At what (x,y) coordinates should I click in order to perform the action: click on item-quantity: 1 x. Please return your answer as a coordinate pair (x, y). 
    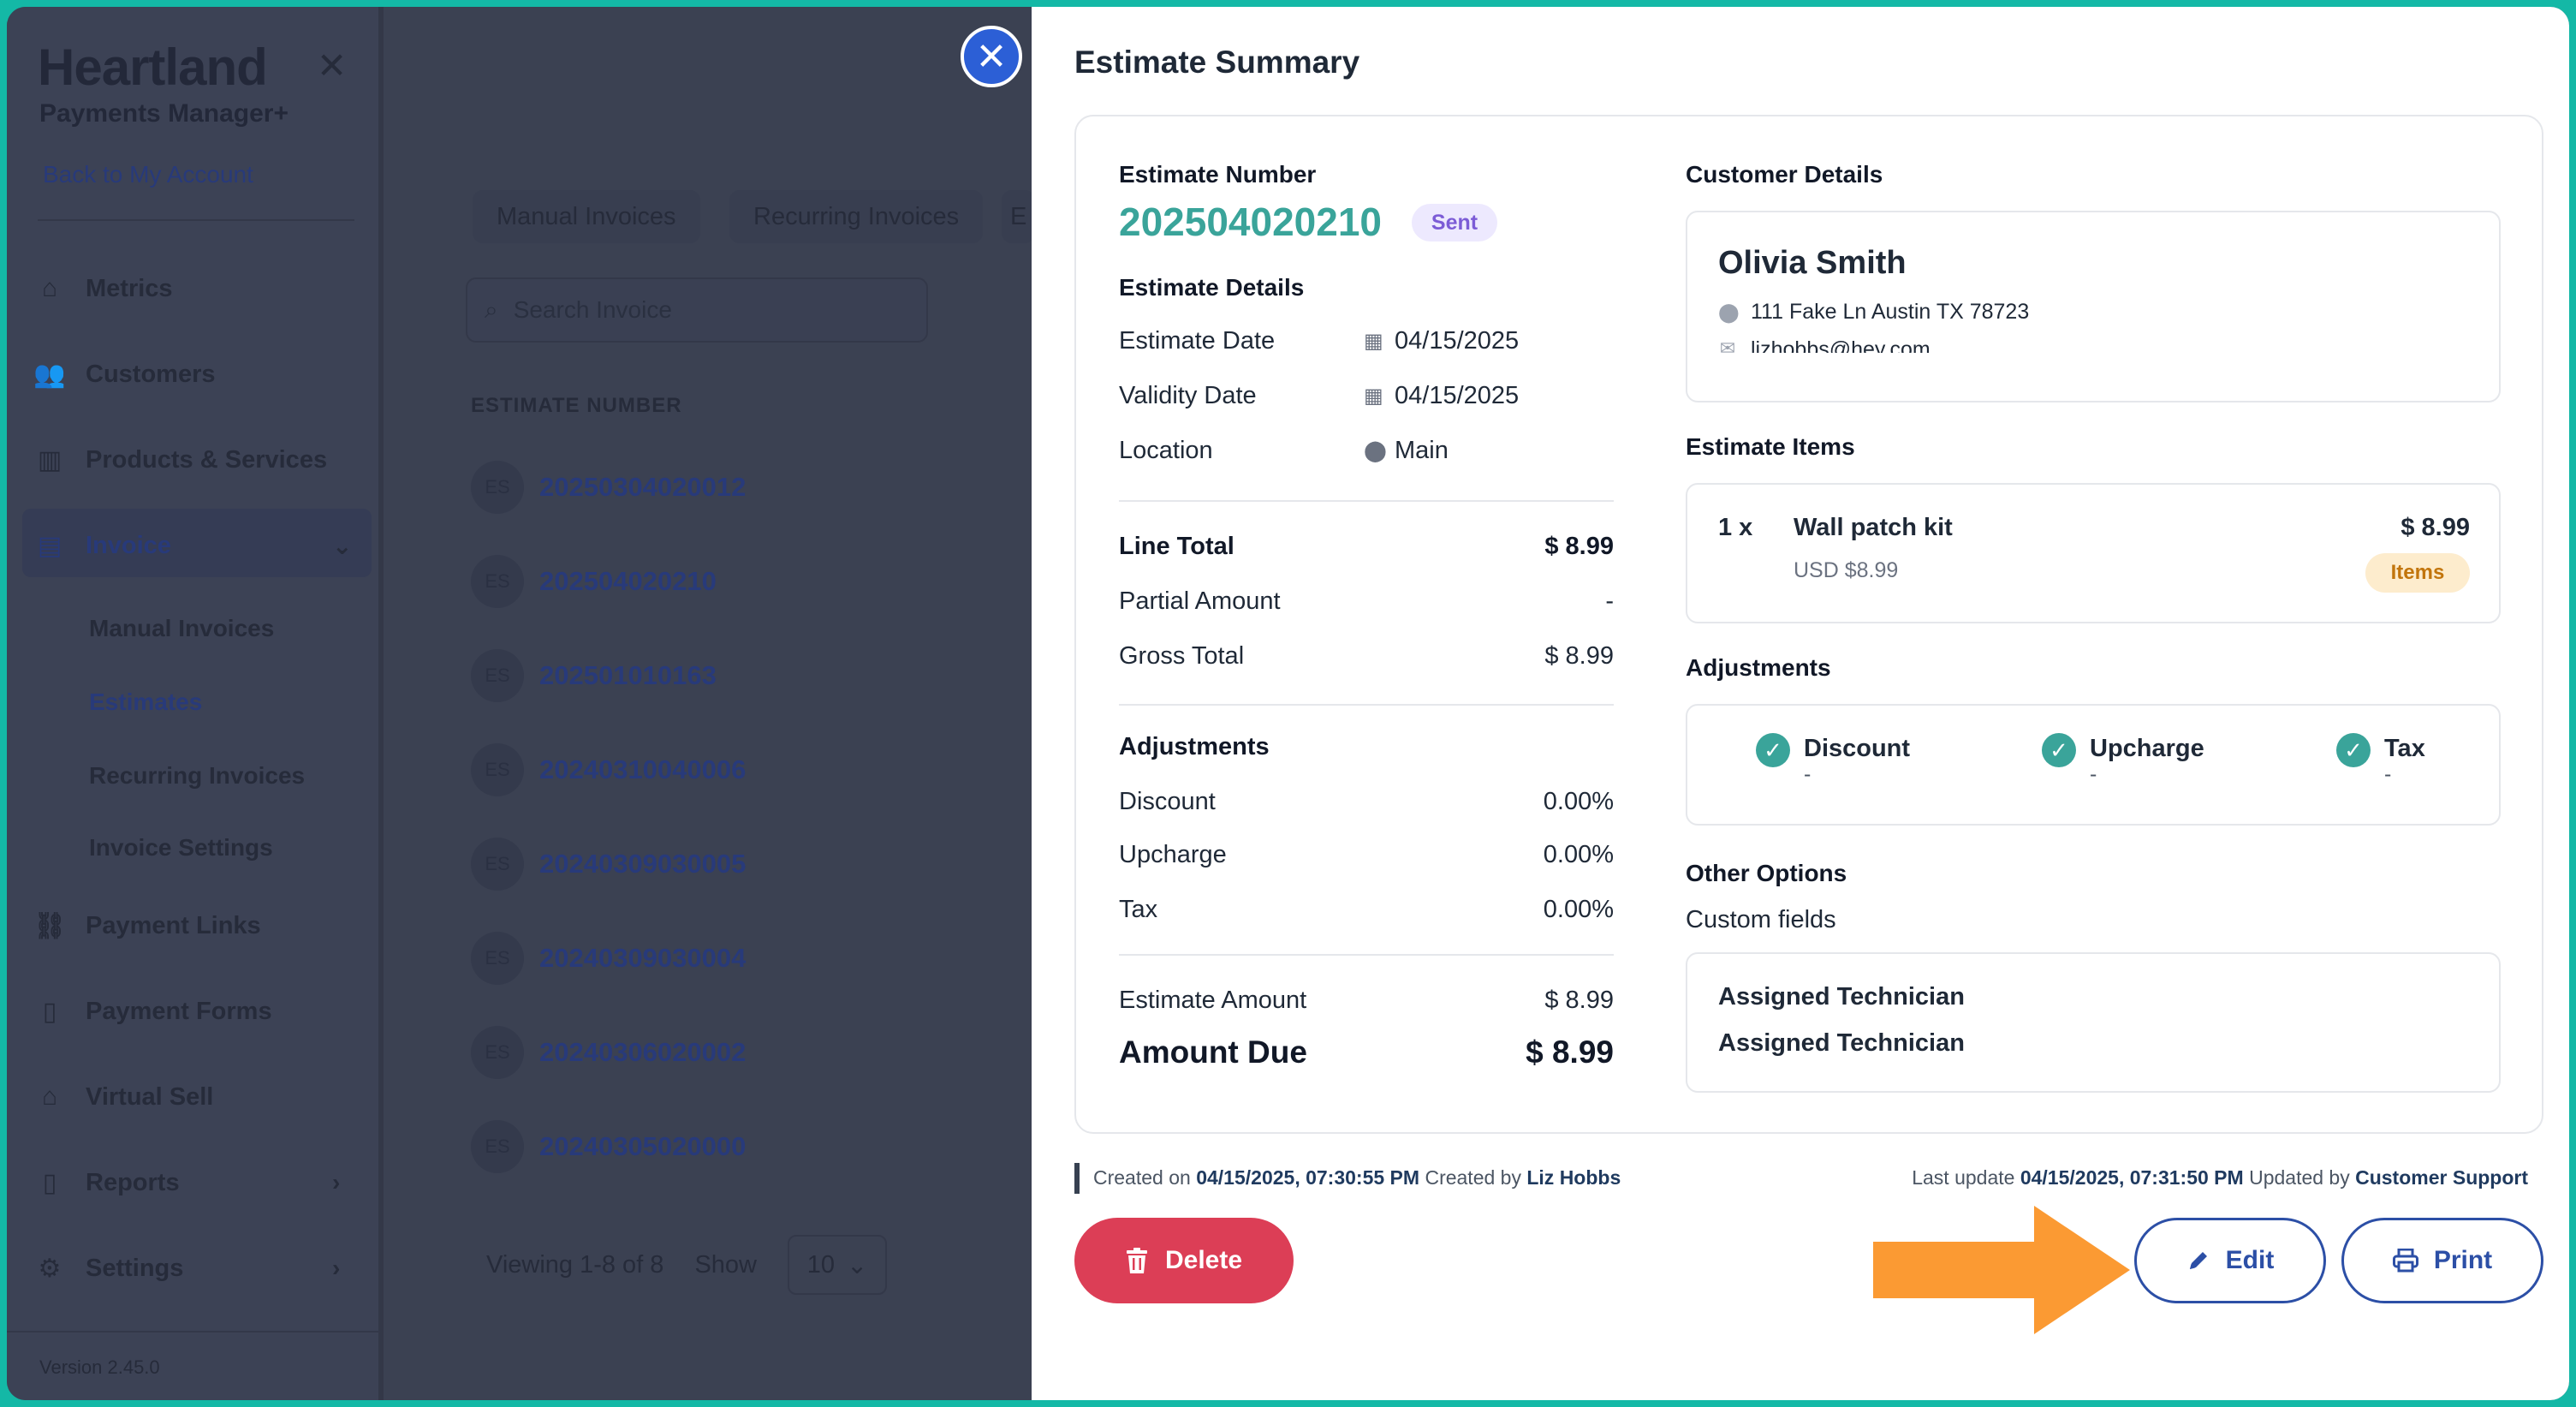
    Looking at the image, I should click on (1735, 527).